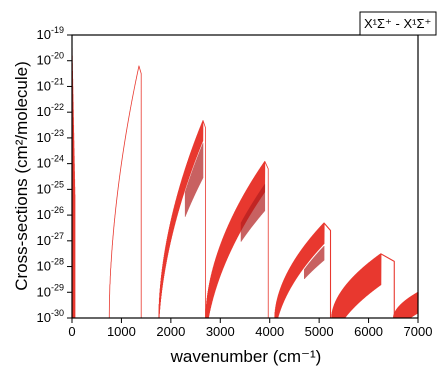  I want to click on y-tick-label: 10-20, so click(50, 59).